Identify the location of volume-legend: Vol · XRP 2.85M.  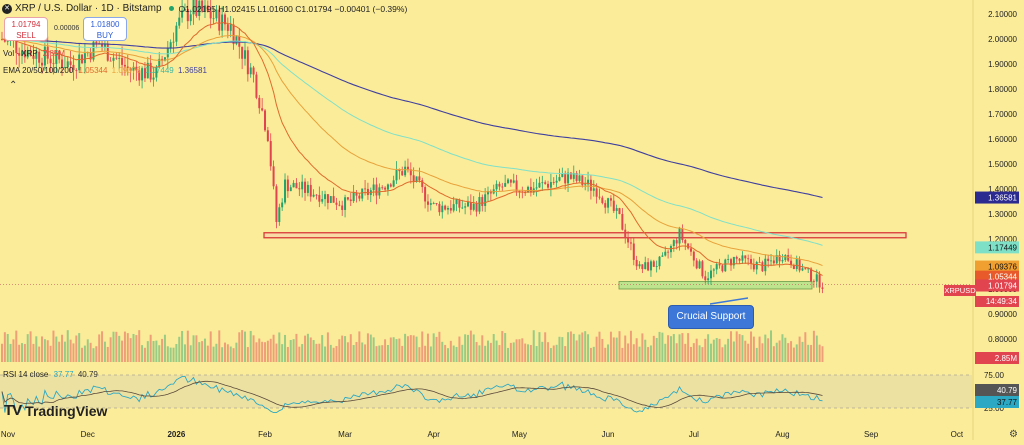
(34, 53).